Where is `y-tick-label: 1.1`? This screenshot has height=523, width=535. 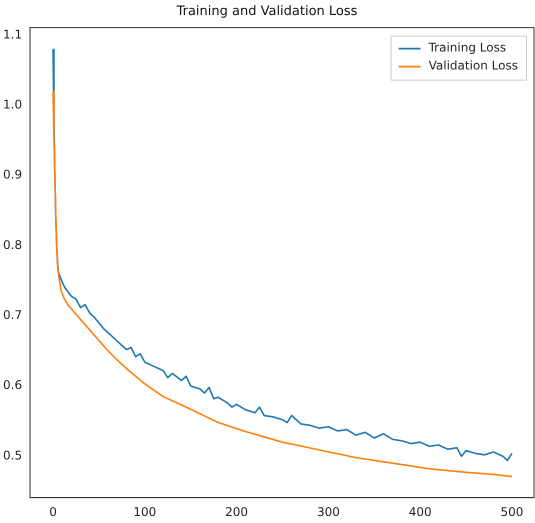 y-tick-label: 1.1 is located at coordinates (12, 34).